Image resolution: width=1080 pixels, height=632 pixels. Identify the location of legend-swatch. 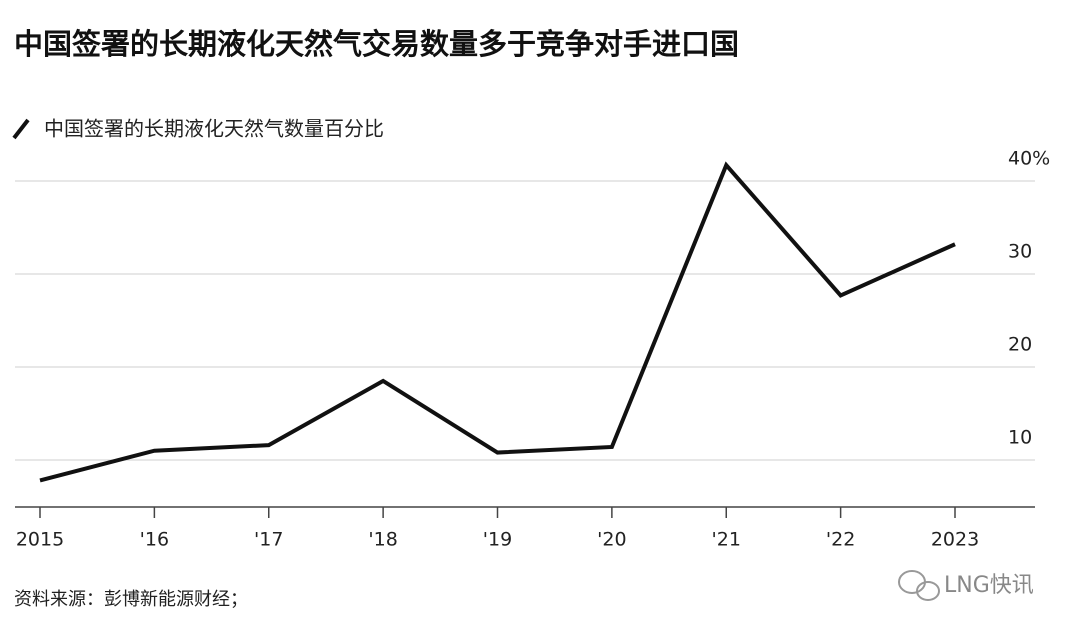
(21, 129).